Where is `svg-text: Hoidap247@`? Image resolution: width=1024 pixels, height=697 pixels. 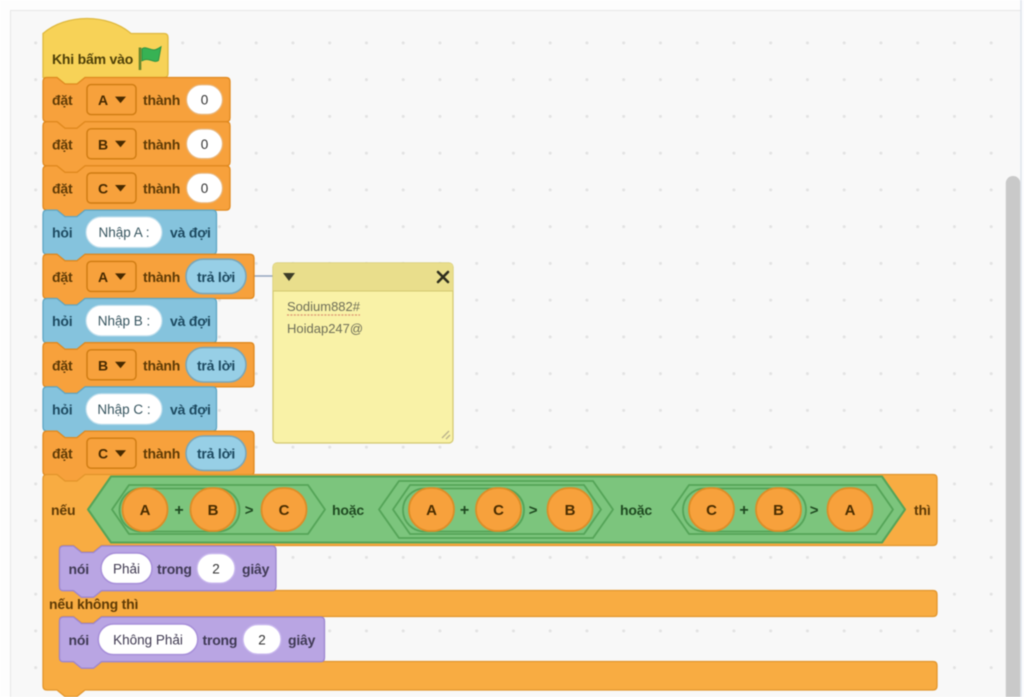
svg-text: Hoidap247@ is located at coordinates (325, 328).